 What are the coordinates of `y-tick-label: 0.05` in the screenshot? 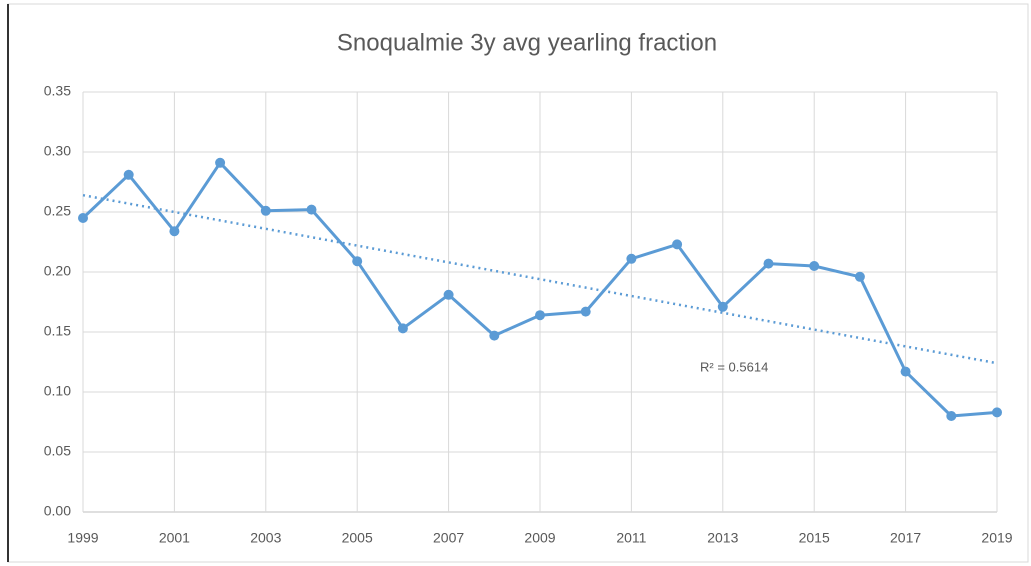 It's located at (57, 451).